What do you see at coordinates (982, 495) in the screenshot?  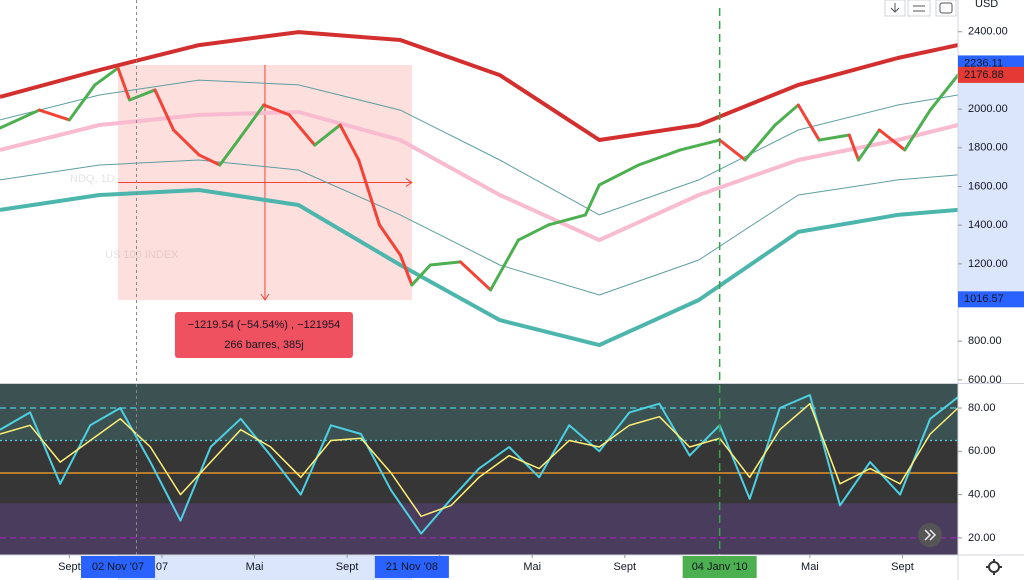 I see `osc-y-tick-label: 40.00` at bounding box center [982, 495].